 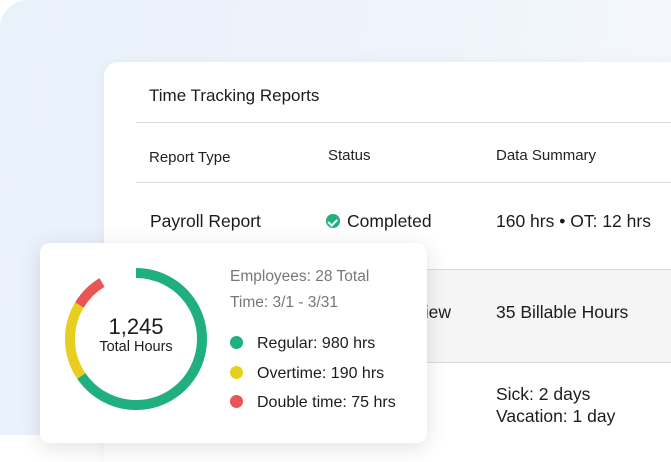 I want to click on arc-double-time, so click(x=90, y=293).